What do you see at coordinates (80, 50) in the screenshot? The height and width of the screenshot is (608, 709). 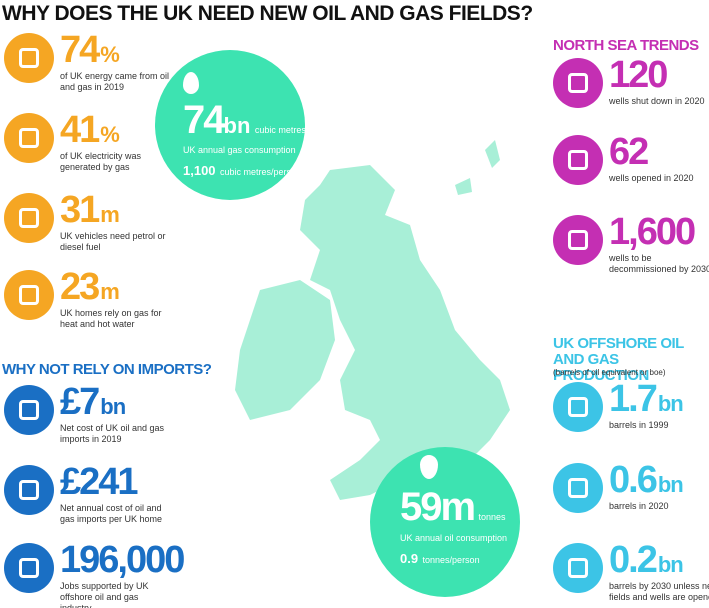 I see `stat-number: 74` at bounding box center [80, 50].